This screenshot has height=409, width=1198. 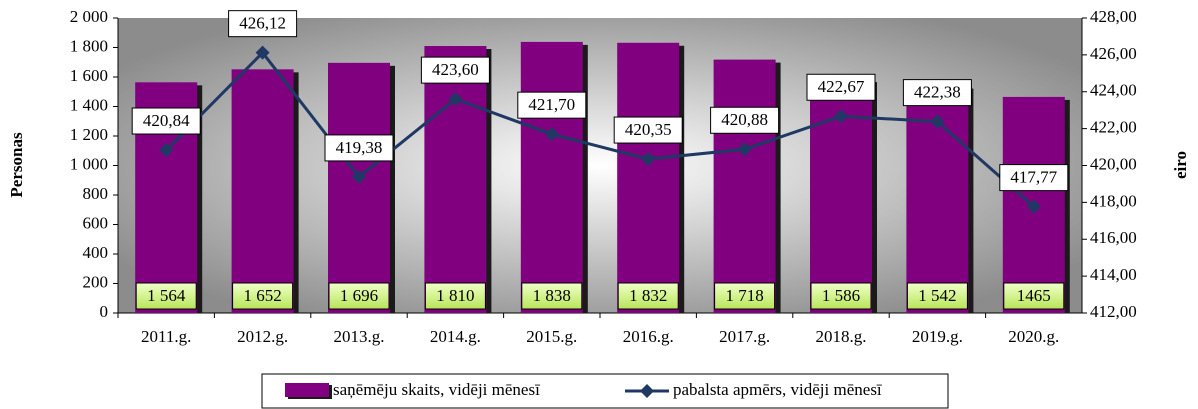 I want to click on y2-tick-label: 418,00, so click(x=1113, y=200).